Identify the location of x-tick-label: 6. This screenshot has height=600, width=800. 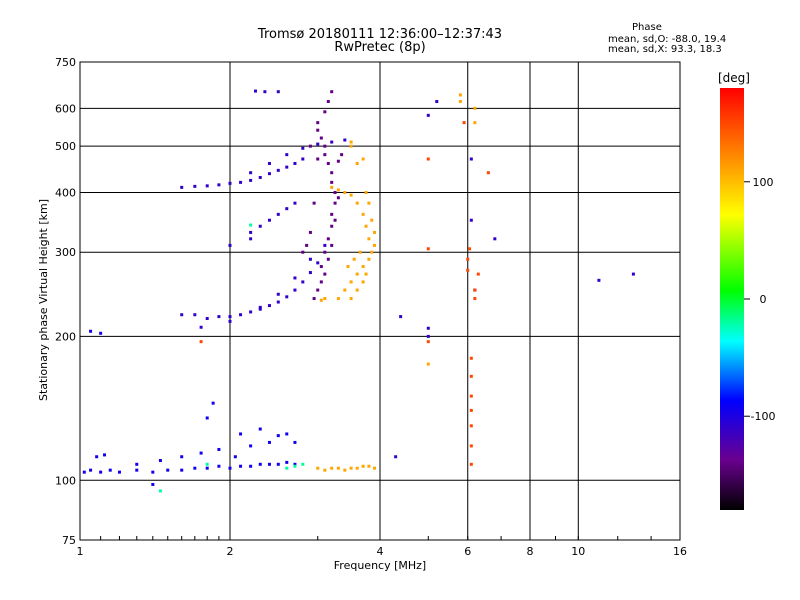
(467, 551).